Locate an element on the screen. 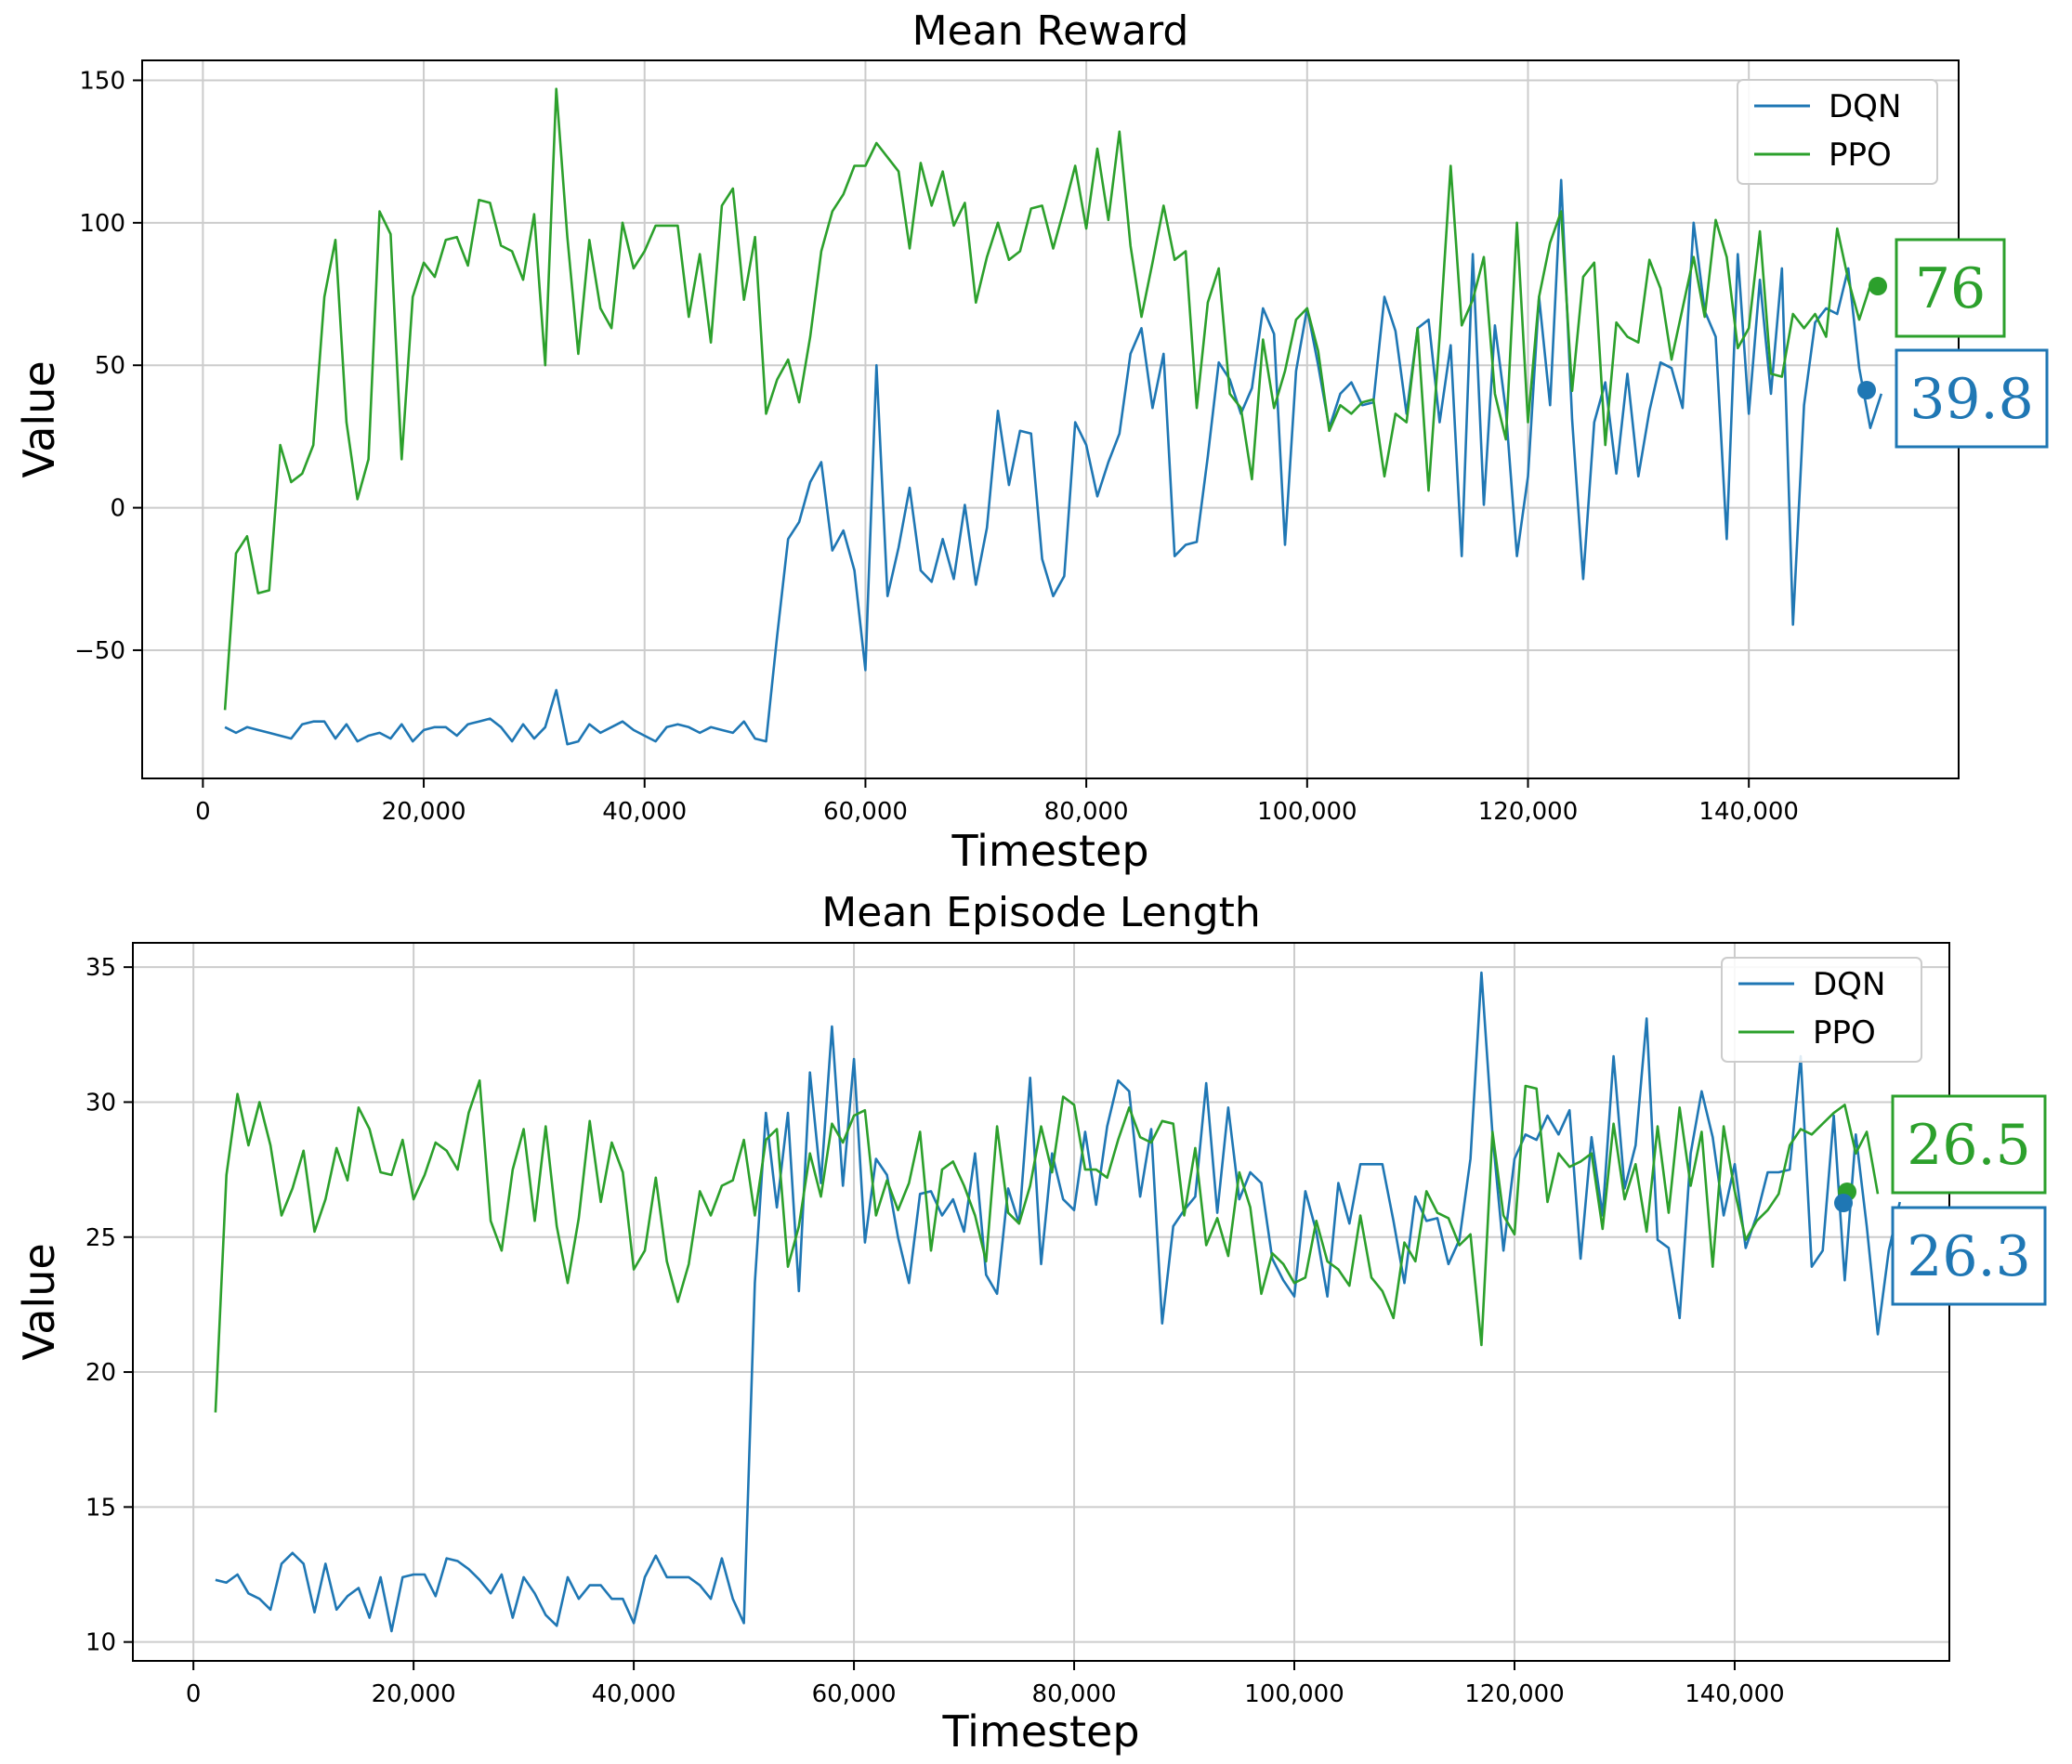 This screenshot has height=1764, width=2072. y-tick-label: 100 is located at coordinates (102, 224).